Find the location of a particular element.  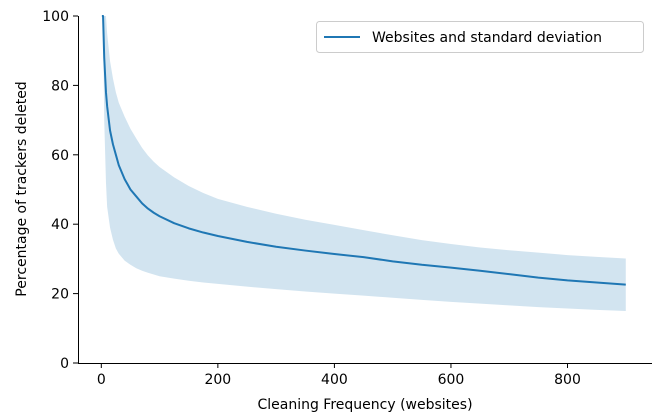

x-tick-label: 800 is located at coordinates (567, 380).